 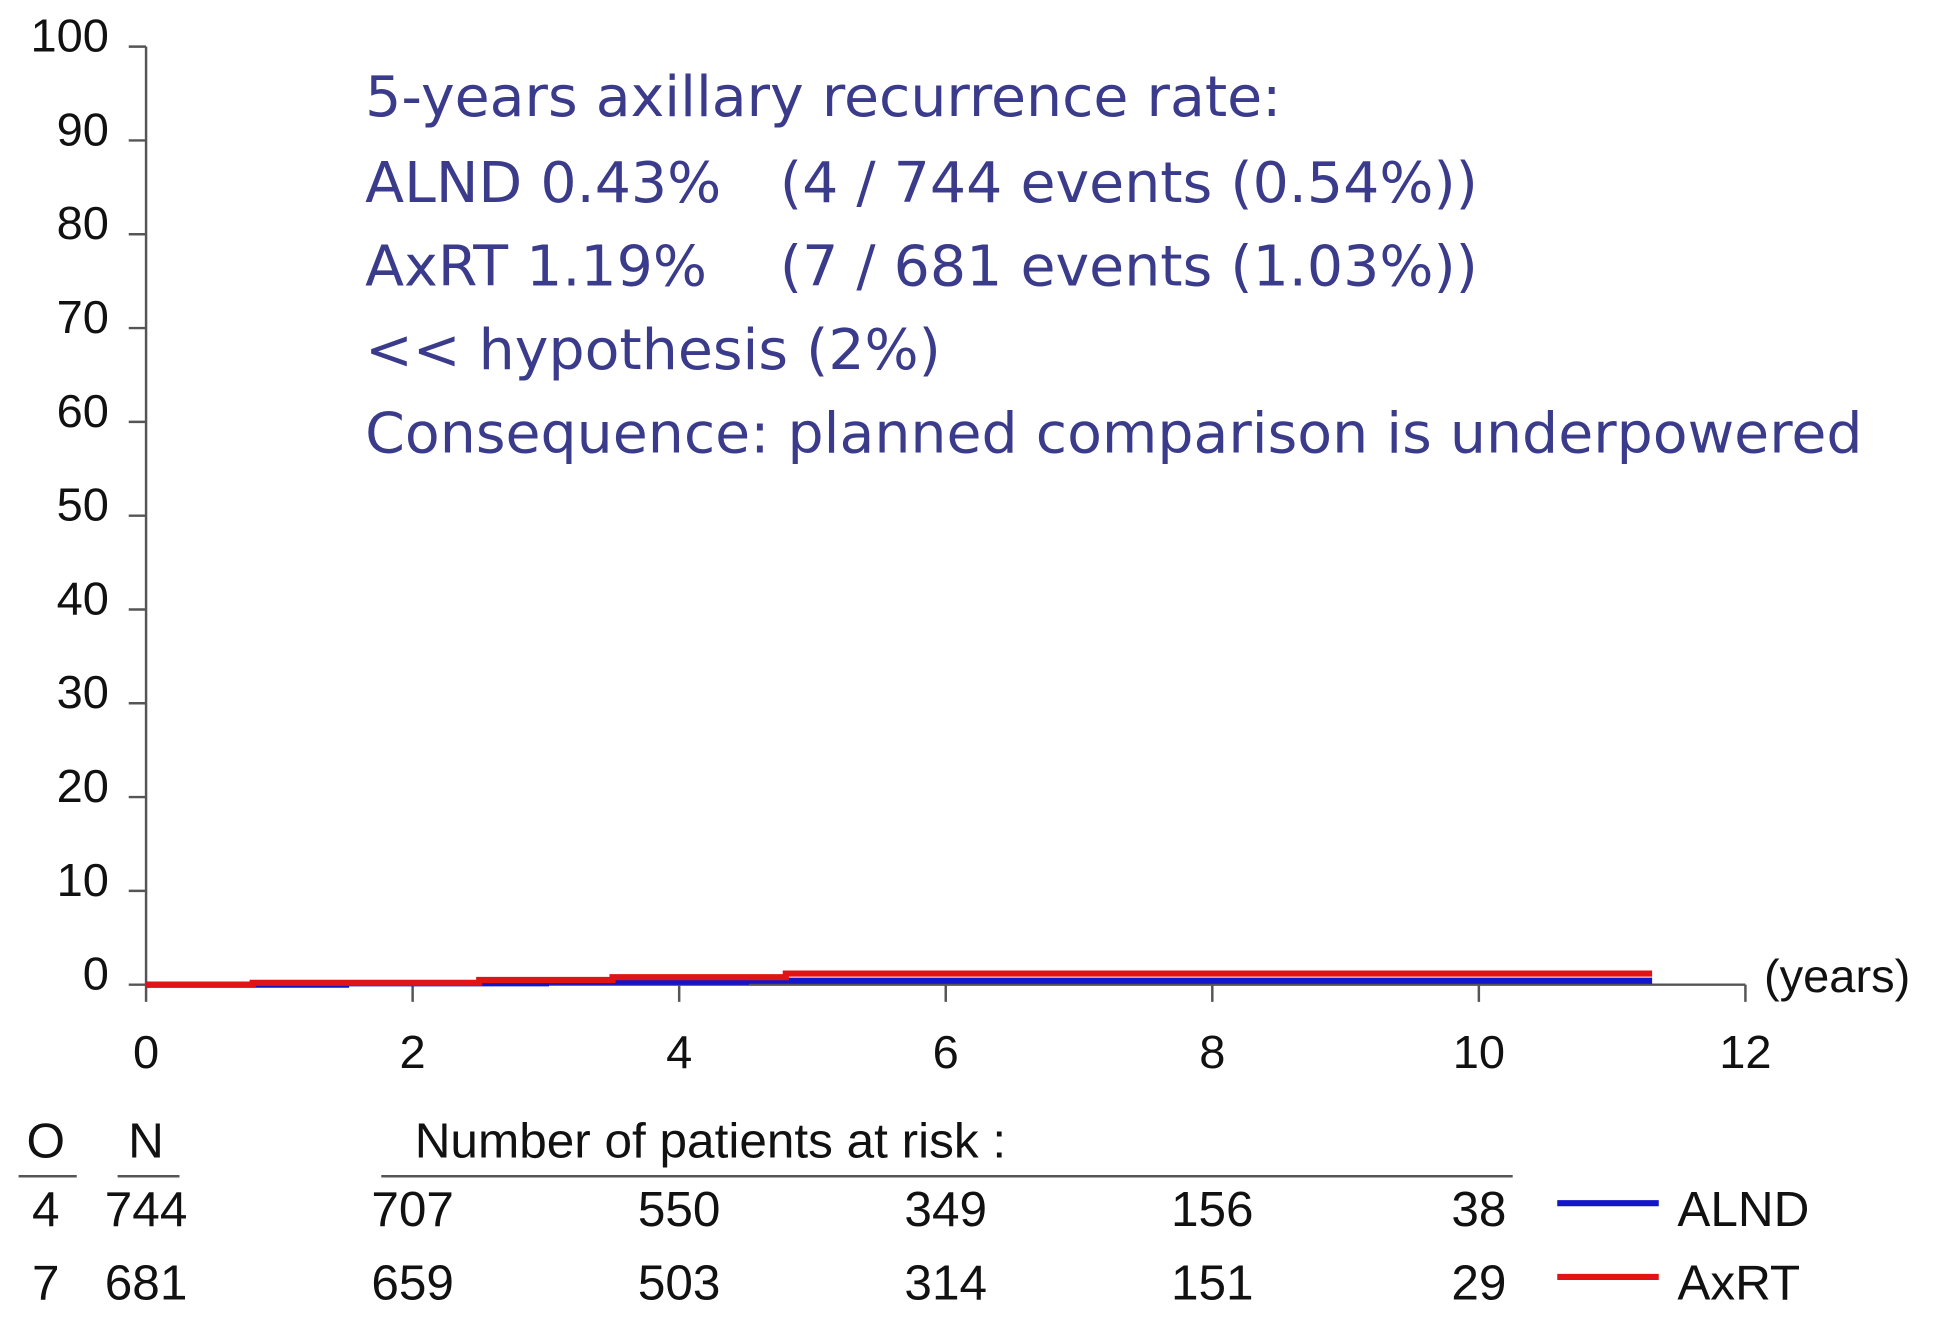 What do you see at coordinates (46, 1140) in the screenshot?
I see `risk-header: O` at bounding box center [46, 1140].